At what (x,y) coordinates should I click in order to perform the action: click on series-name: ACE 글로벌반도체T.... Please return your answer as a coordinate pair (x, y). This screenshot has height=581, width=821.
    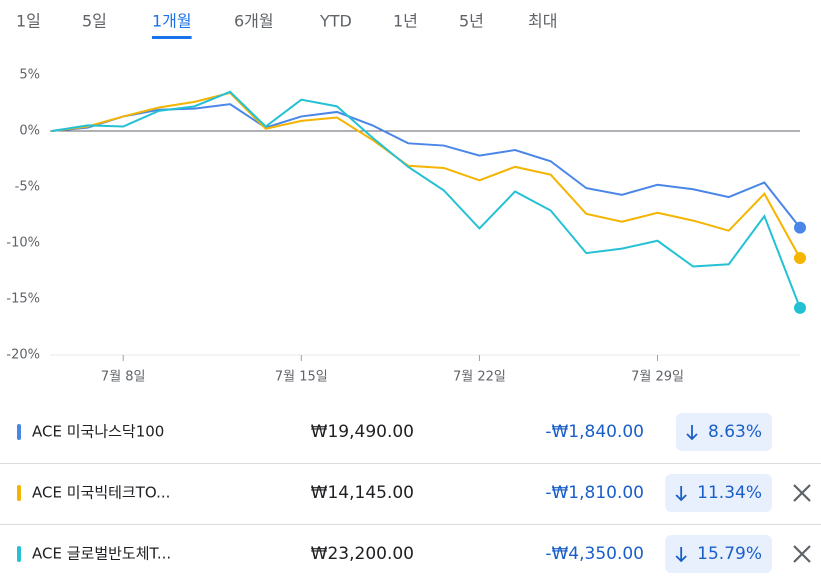
    Looking at the image, I should click on (101, 554).